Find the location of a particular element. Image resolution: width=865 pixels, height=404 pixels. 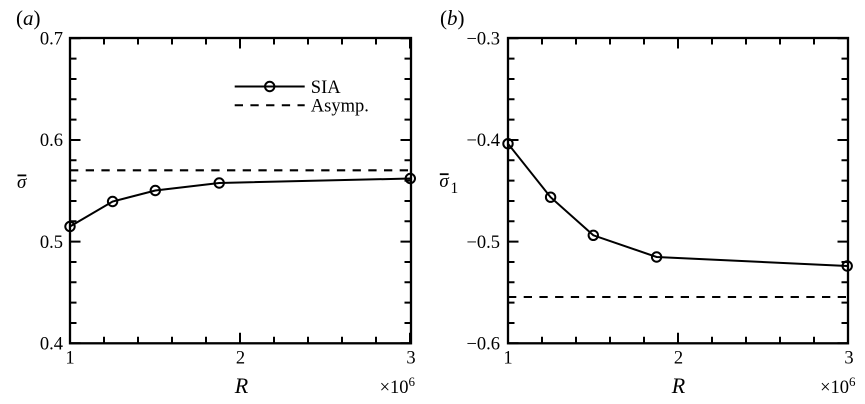

svg-text: −0.6 is located at coordinates (483, 345).